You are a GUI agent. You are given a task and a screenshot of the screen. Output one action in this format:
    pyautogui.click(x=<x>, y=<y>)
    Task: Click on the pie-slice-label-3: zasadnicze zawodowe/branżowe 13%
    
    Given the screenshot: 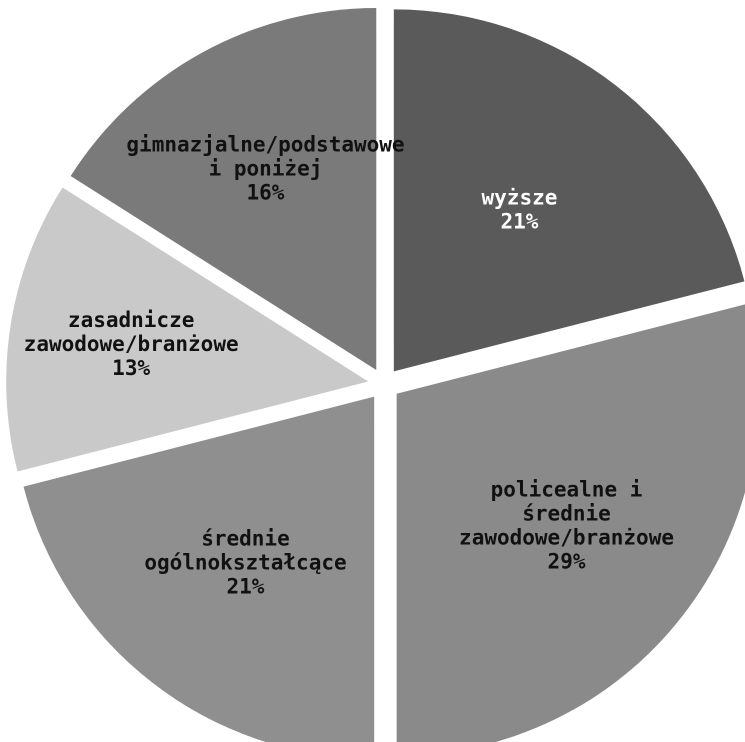 What is the action you would take?
    pyautogui.click(x=131, y=344)
    